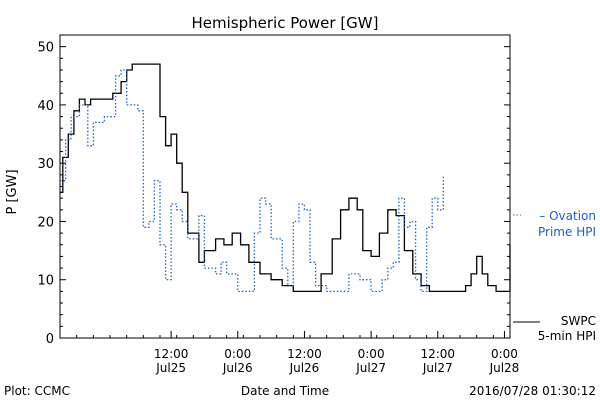  What do you see at coordinates (567, 232) in the screenshot?
I see `legend-ovation-text: Prime HPI` at bounding box center [567, 232].